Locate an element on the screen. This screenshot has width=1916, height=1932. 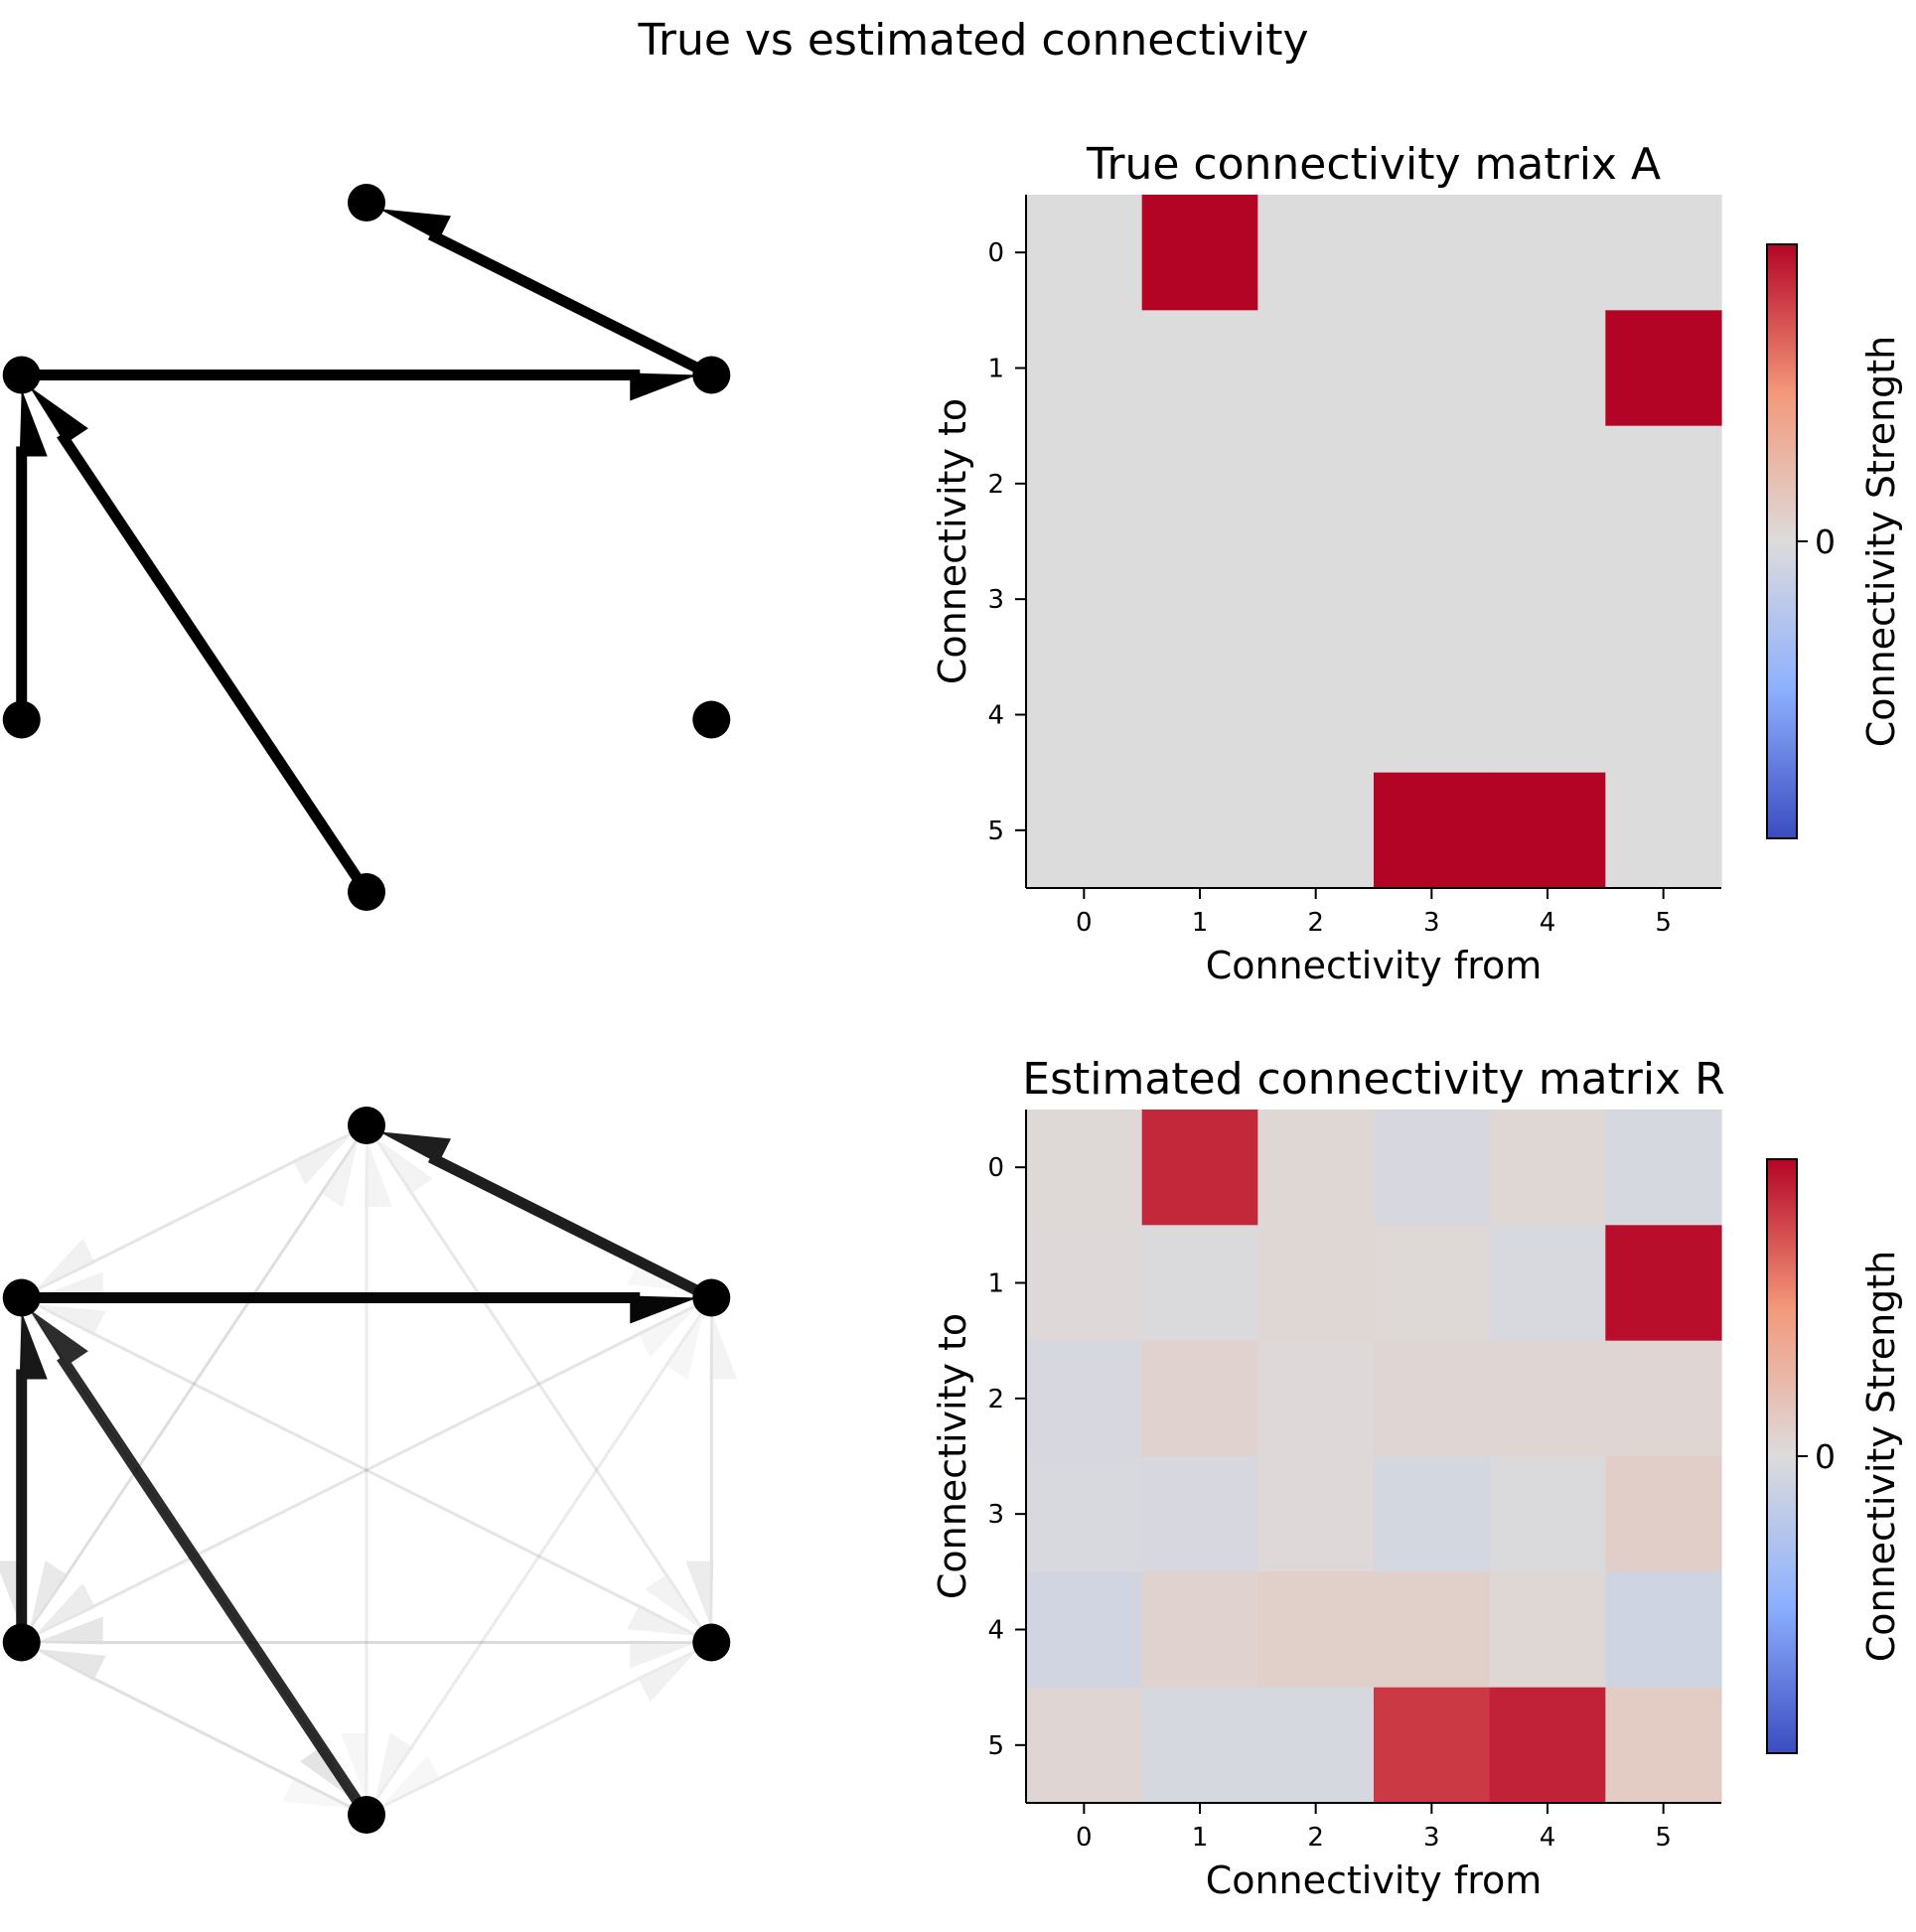
cell-r2-c2 is located at coordinates (1316, 483).